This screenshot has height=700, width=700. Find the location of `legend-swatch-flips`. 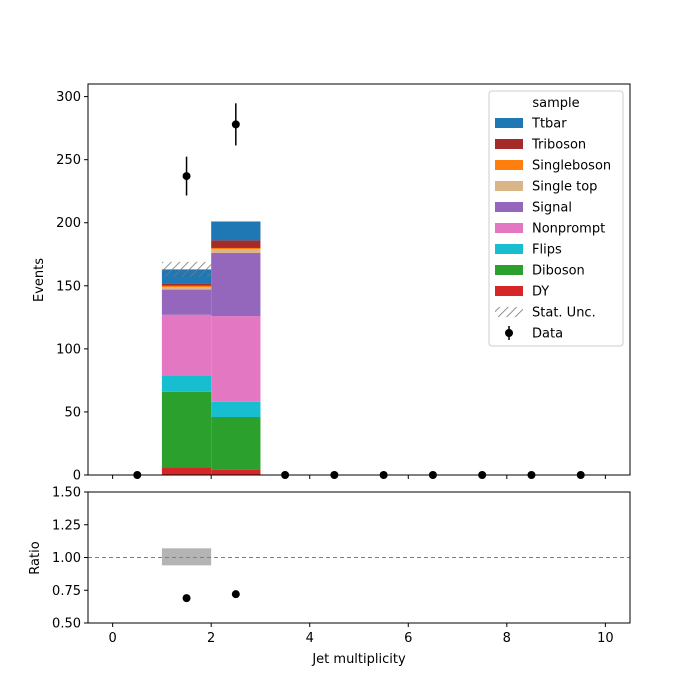

legend-swatch-flips is located at coordinates (509, 249).